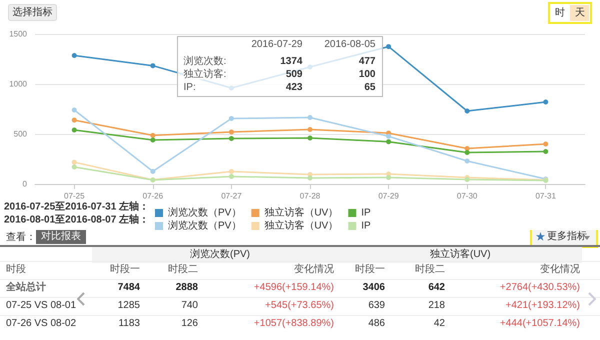 The height and width of the screenshot is (340, 600). Describe the element at coordinates (545, 196) in the screenshot. I see `x-tick-label: 07-31` at that location.